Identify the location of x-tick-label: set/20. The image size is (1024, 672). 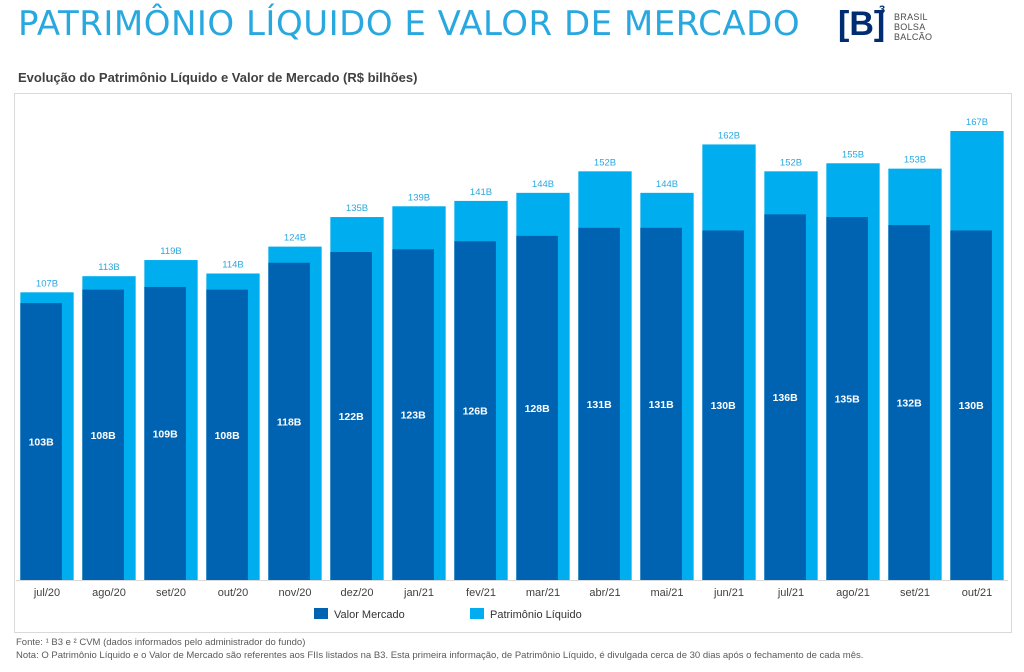
(171, 593).